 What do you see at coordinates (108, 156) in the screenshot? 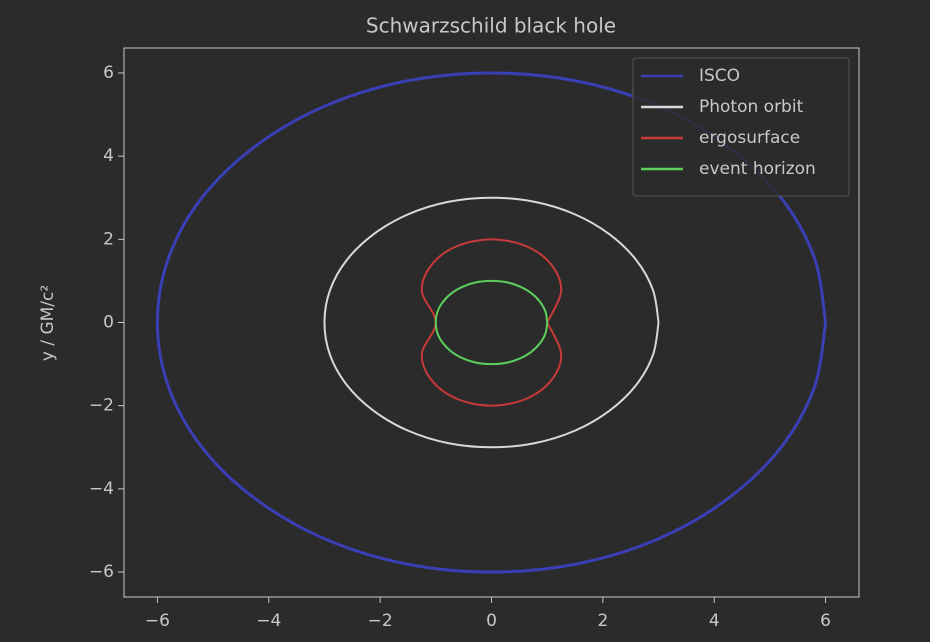
I see `y-tick-label: 4` at bounding box center [108, 156].